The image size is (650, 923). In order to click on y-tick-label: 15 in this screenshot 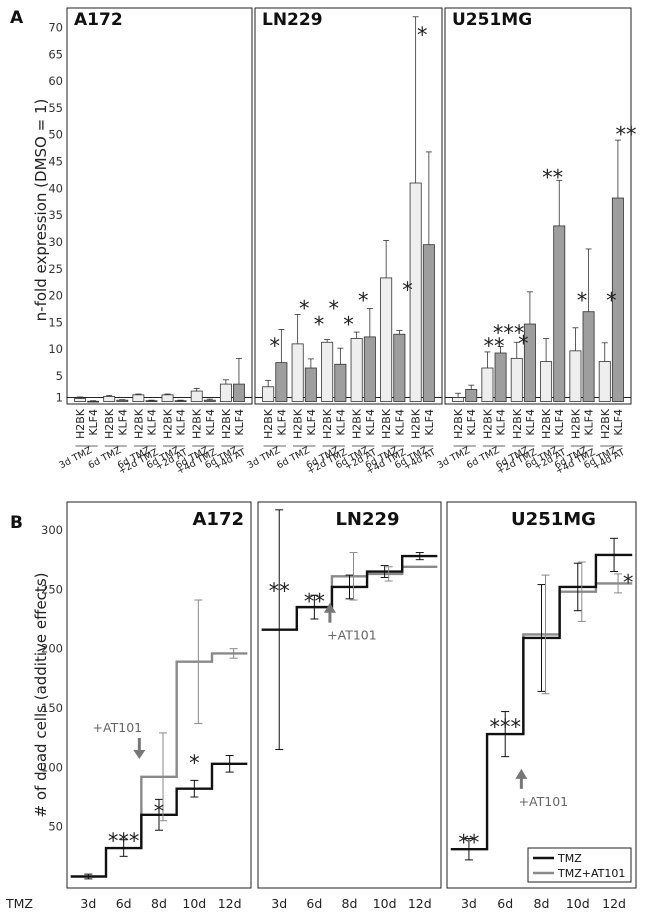, I will do `click(55, 322)`.